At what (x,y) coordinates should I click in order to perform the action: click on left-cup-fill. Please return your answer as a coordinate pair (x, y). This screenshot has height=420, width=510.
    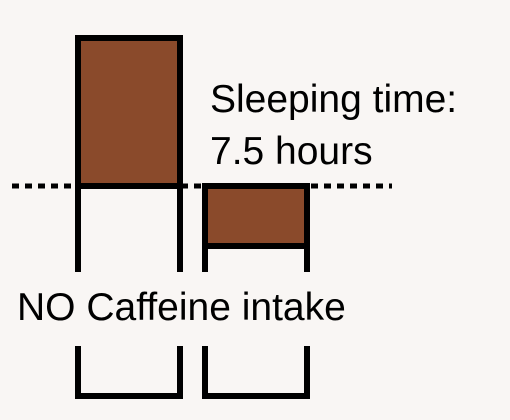
    Looking at the image, I should click on (129, 112).